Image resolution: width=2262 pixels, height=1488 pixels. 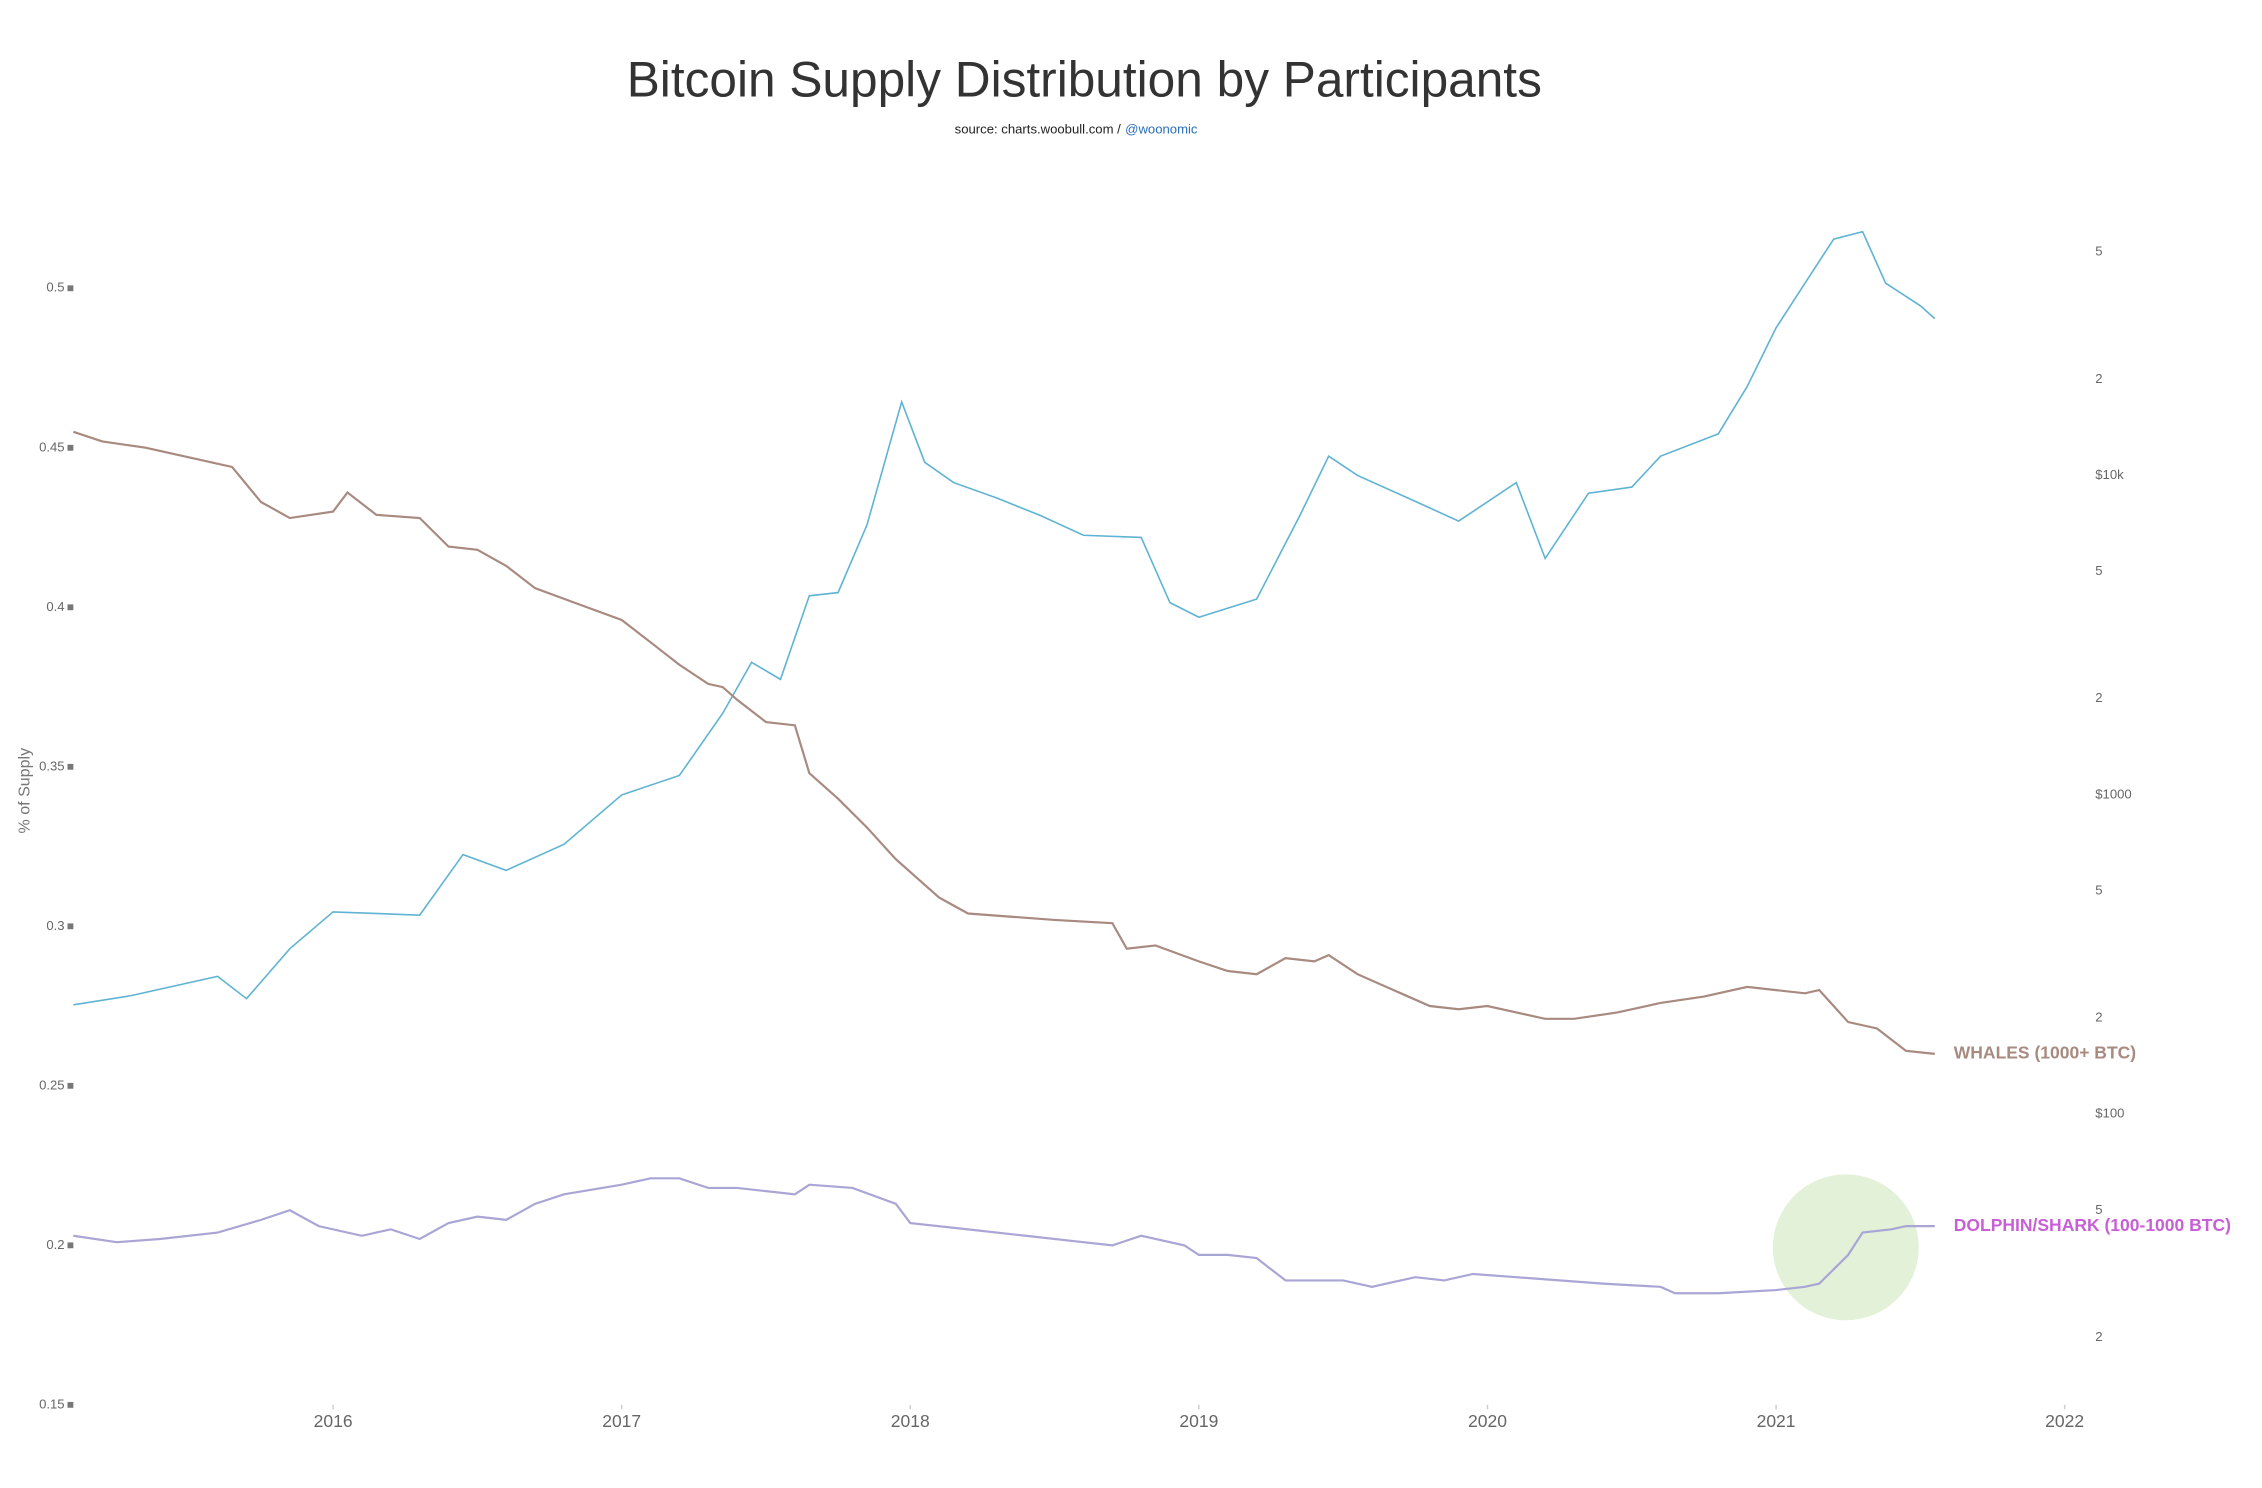 I want to click on y-tick-label: 0.35, so click(x=52, y=765).